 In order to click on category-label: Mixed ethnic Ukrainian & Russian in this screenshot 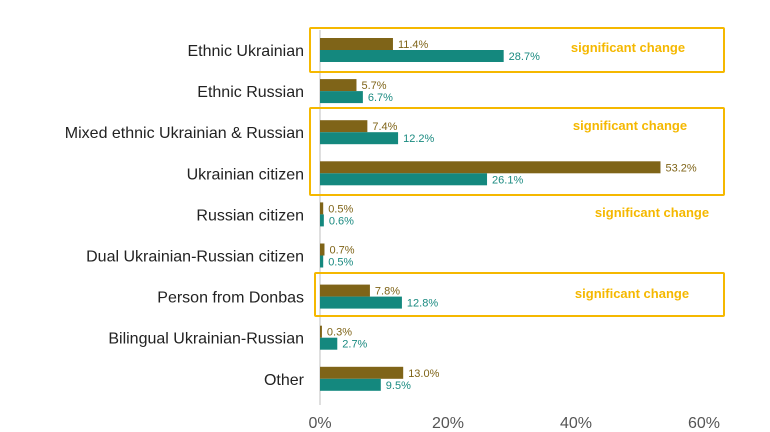, I will do `click(184, 133)`.